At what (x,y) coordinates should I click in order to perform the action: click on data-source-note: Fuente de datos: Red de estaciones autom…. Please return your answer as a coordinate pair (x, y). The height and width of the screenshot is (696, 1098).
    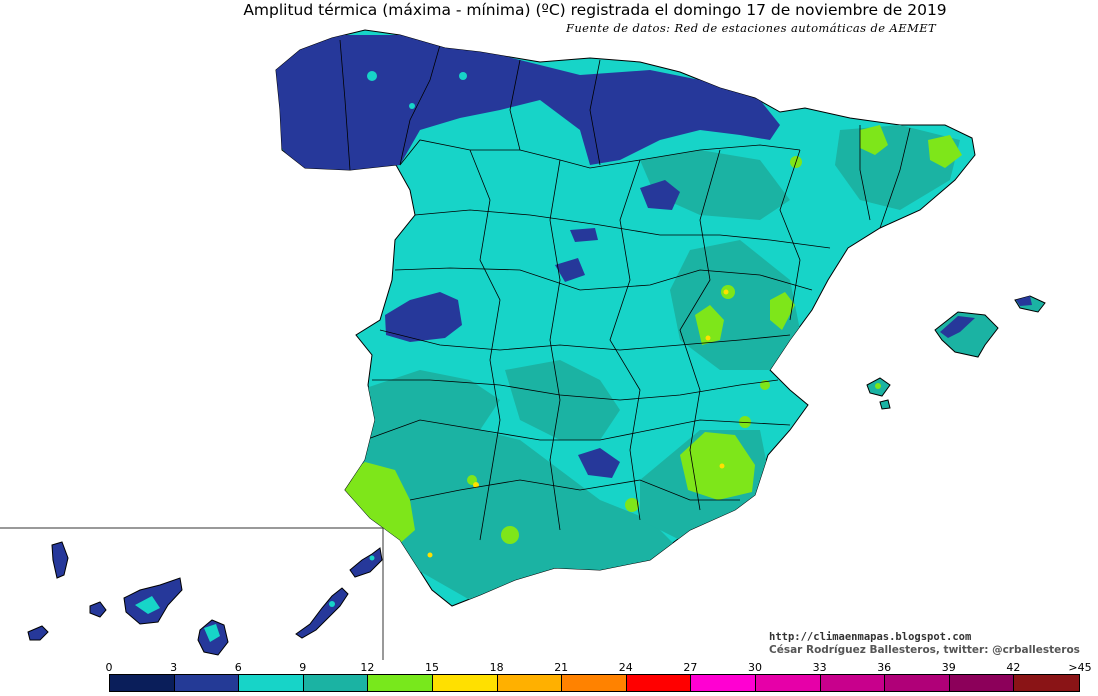
    Looking at the image, I should click on (751, 28).